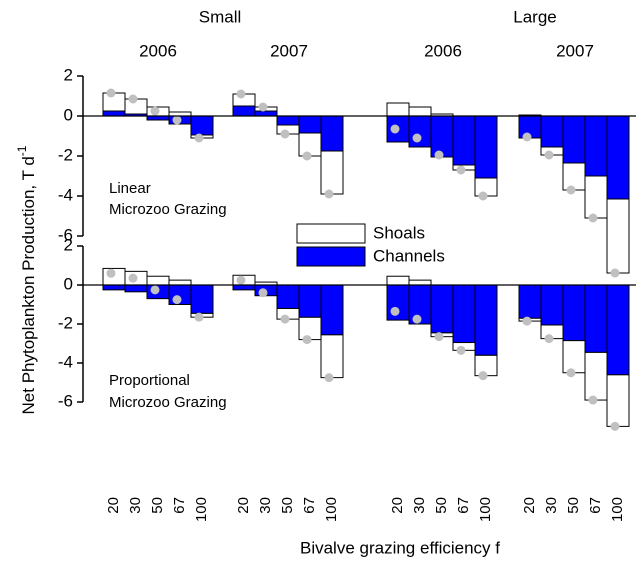  Describe the element at coordinates (22, 150) in the screenshot. I see `y-axis-label-superscript: -1` at that location.